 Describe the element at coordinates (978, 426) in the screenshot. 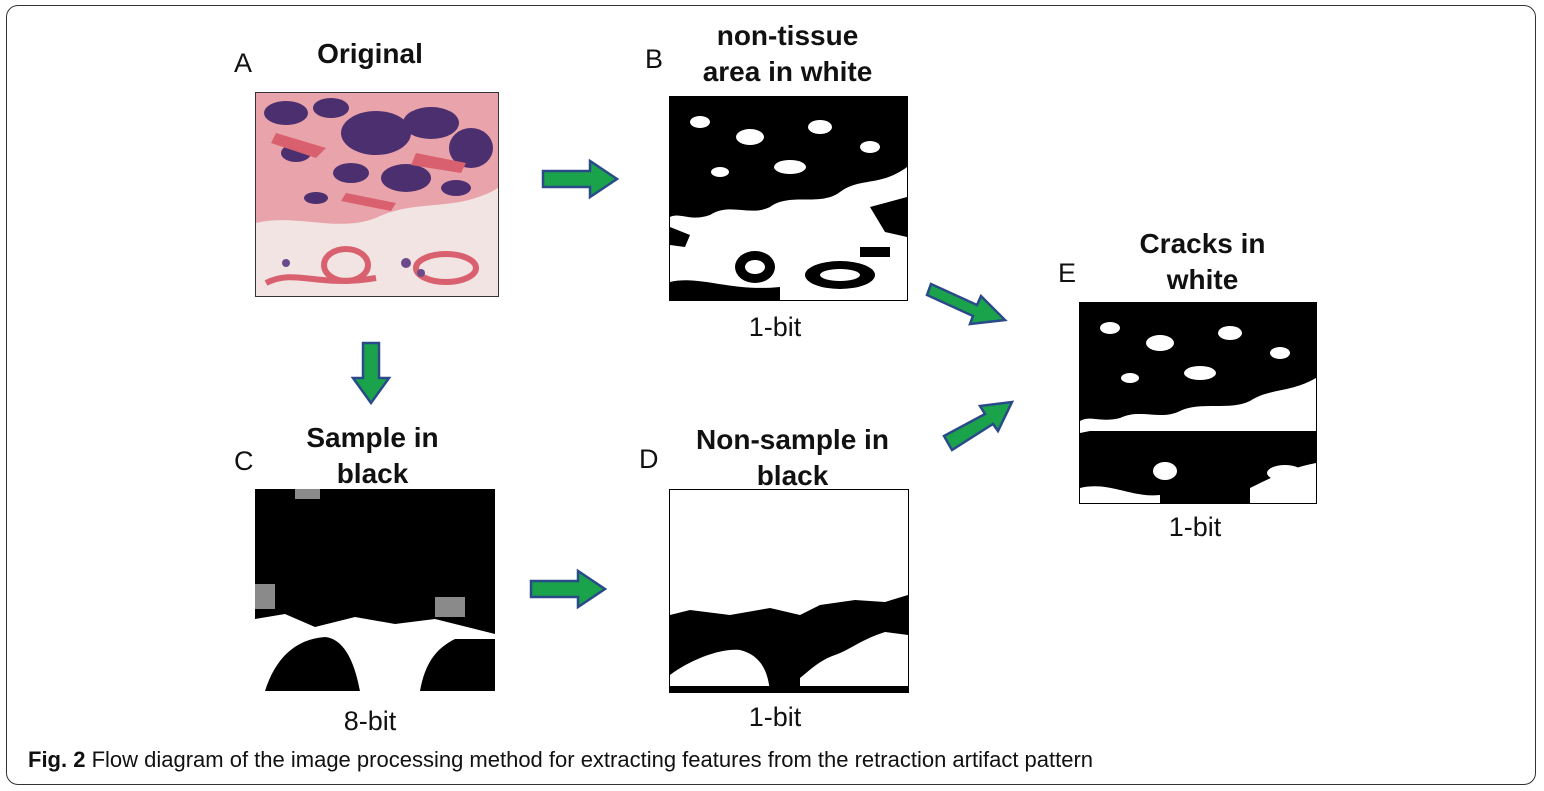

I see `arrow-d-to-e` at that location.